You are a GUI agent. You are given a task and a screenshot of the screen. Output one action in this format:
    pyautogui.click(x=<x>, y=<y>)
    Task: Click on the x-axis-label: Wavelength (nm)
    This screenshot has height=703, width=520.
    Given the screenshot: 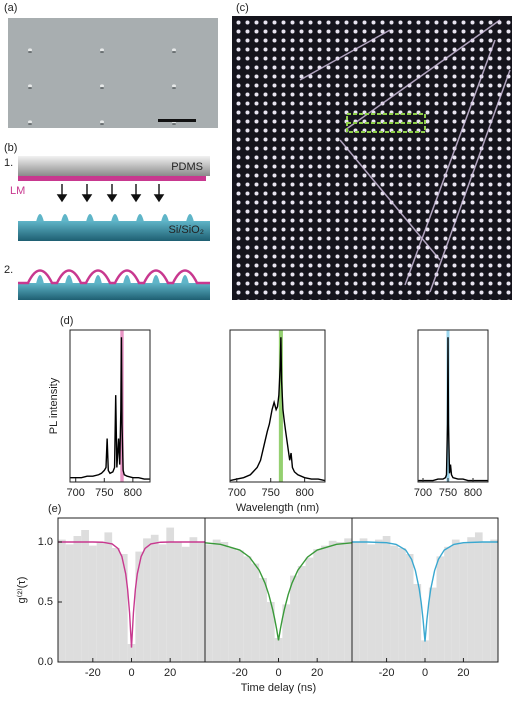 What is the action you would take?
    pyautogui.click(x=277, y=508)
    